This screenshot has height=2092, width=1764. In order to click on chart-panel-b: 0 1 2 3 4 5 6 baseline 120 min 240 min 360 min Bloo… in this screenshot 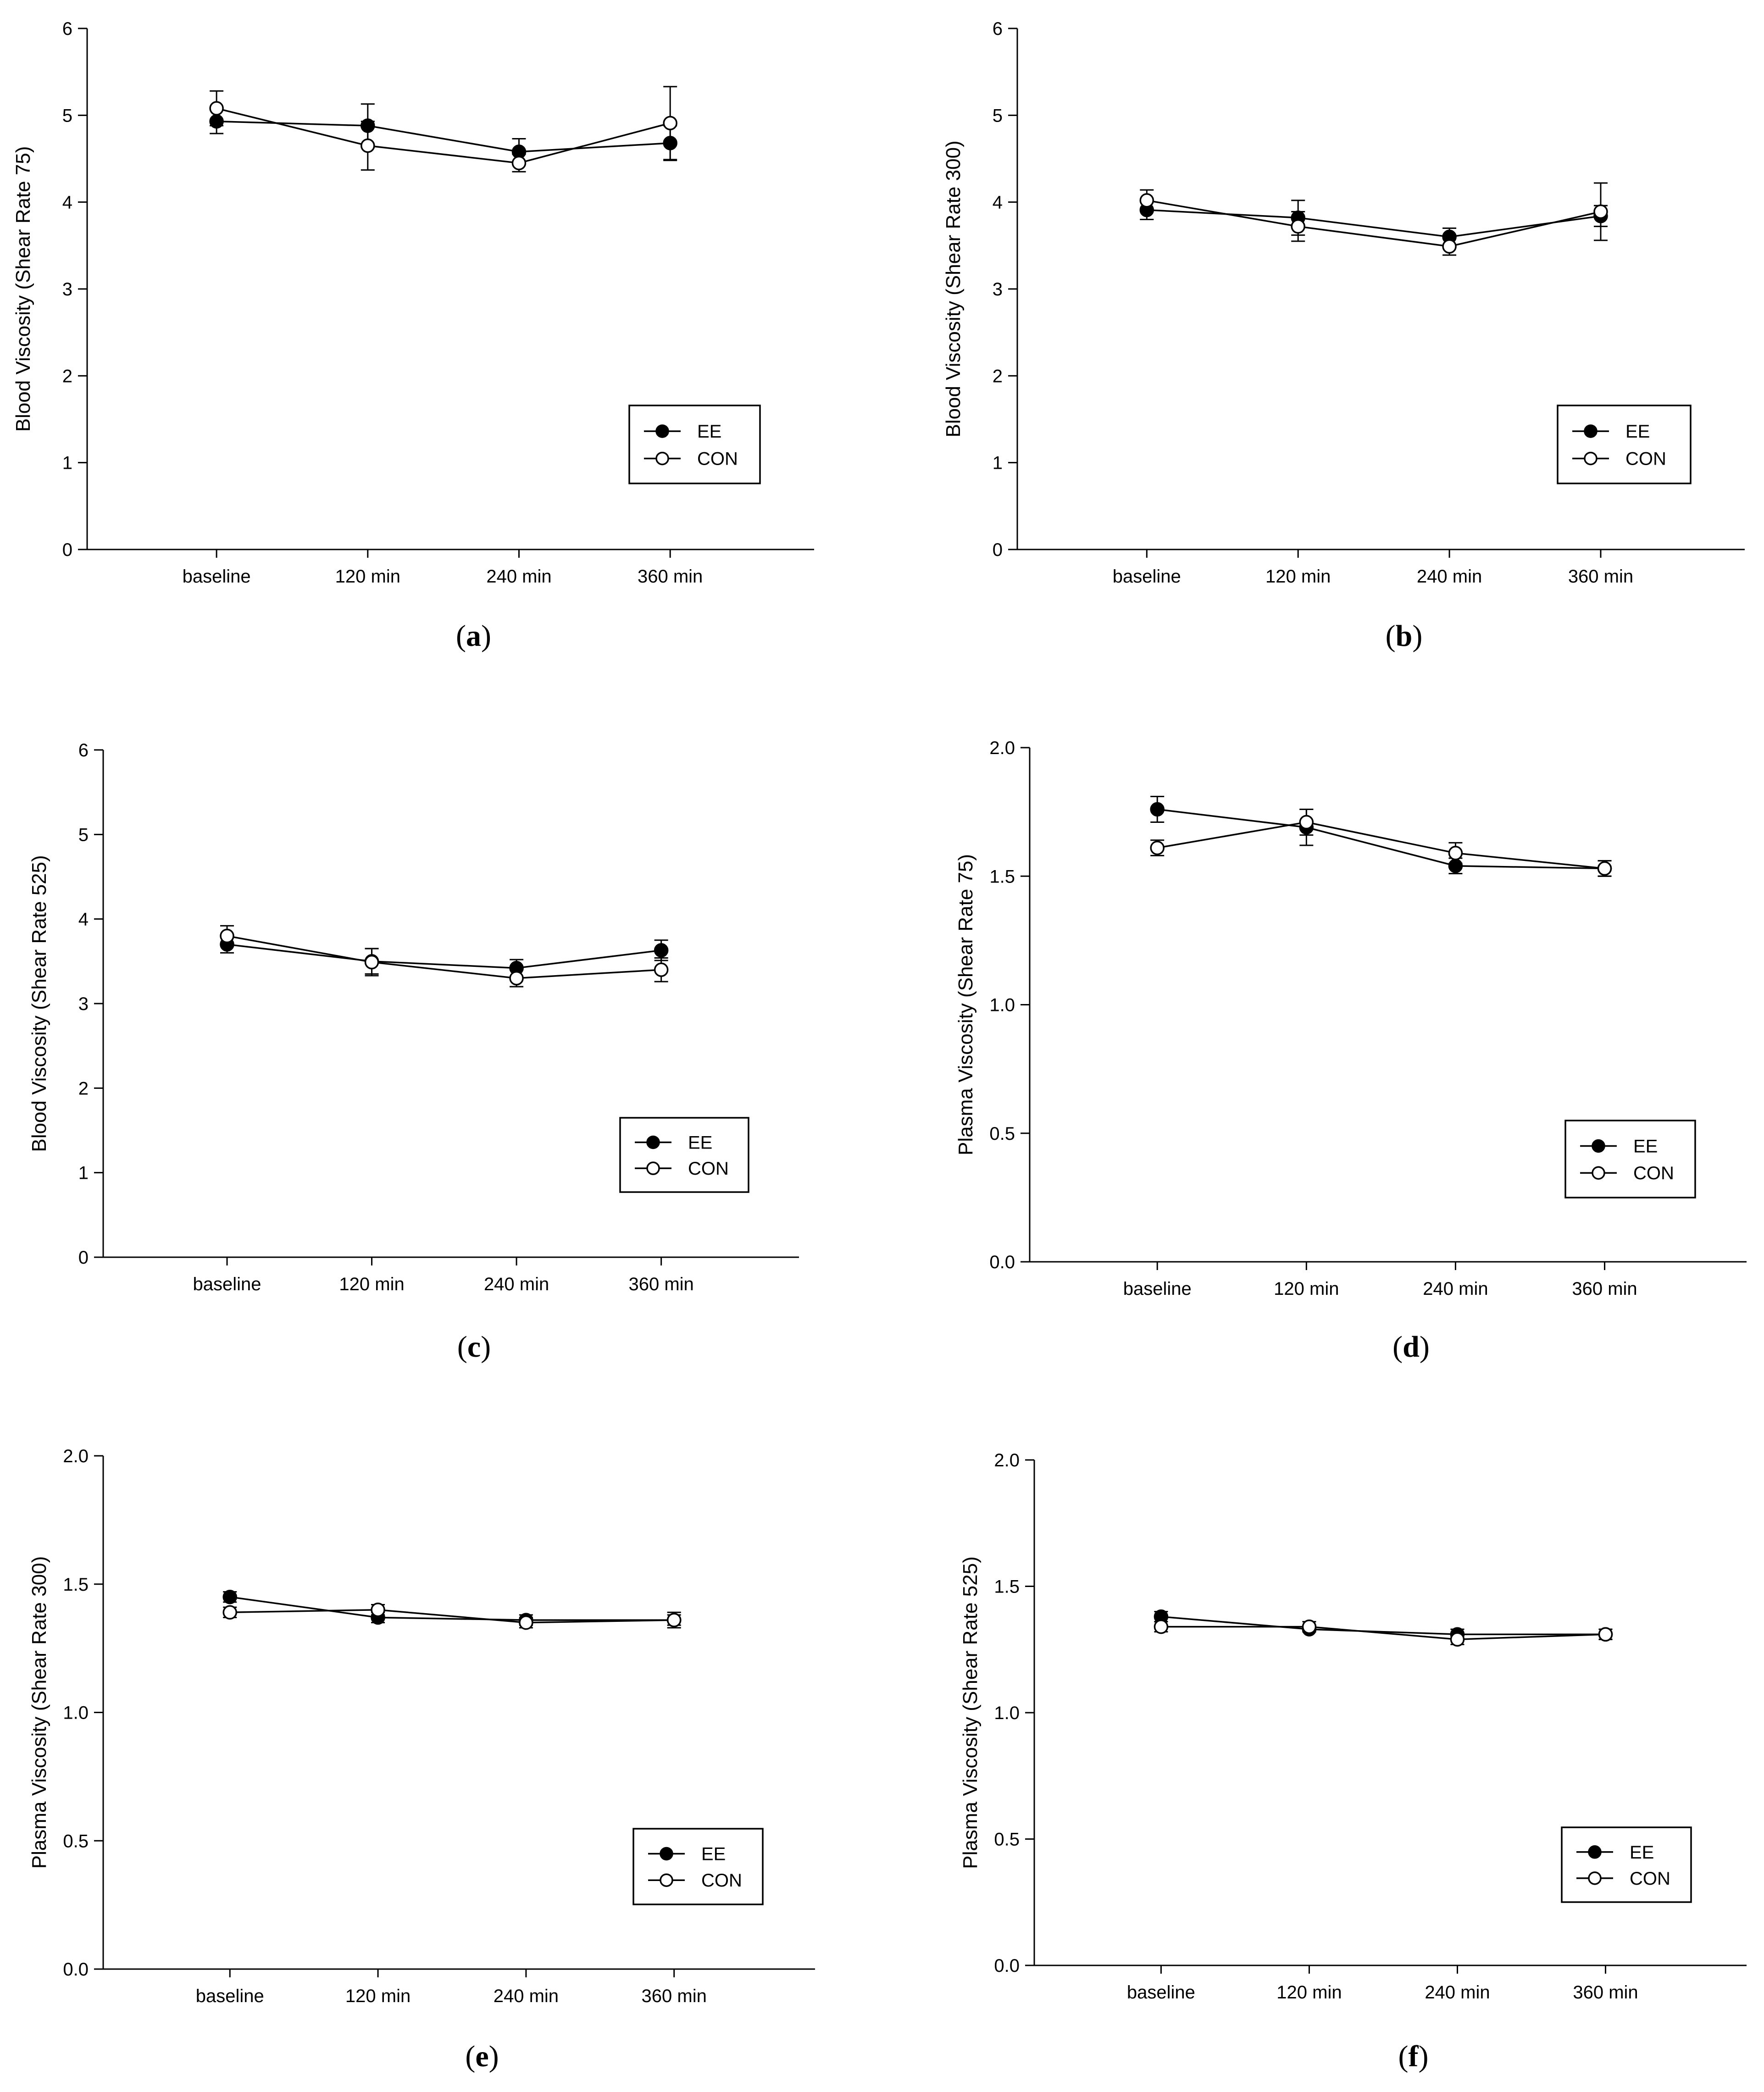, I will do `click(1343, 336)`.